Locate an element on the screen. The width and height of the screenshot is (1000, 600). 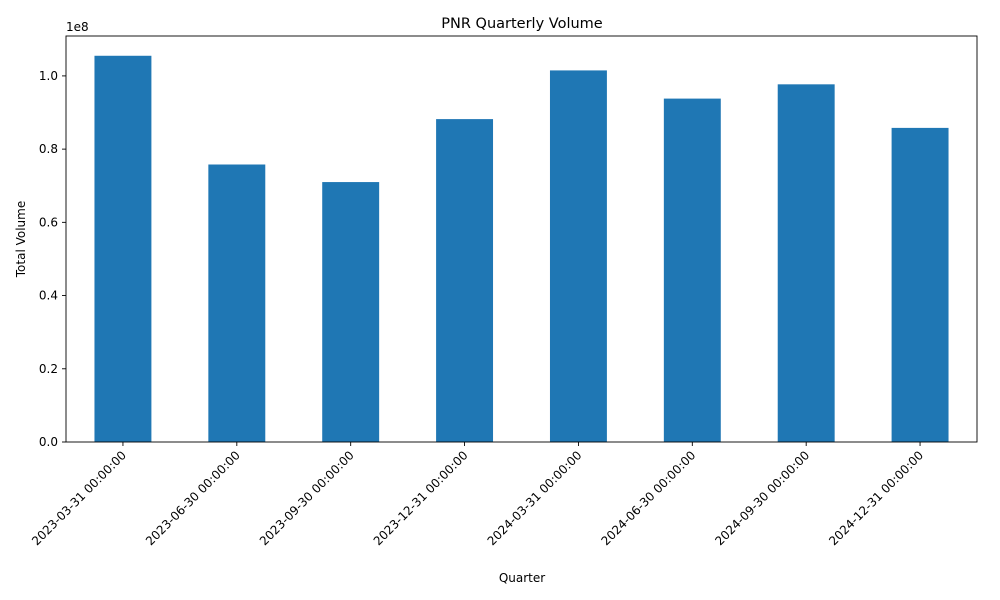
x-tick-label: 2024-12-31 00:00:00 is located at coordinates (876, 498).